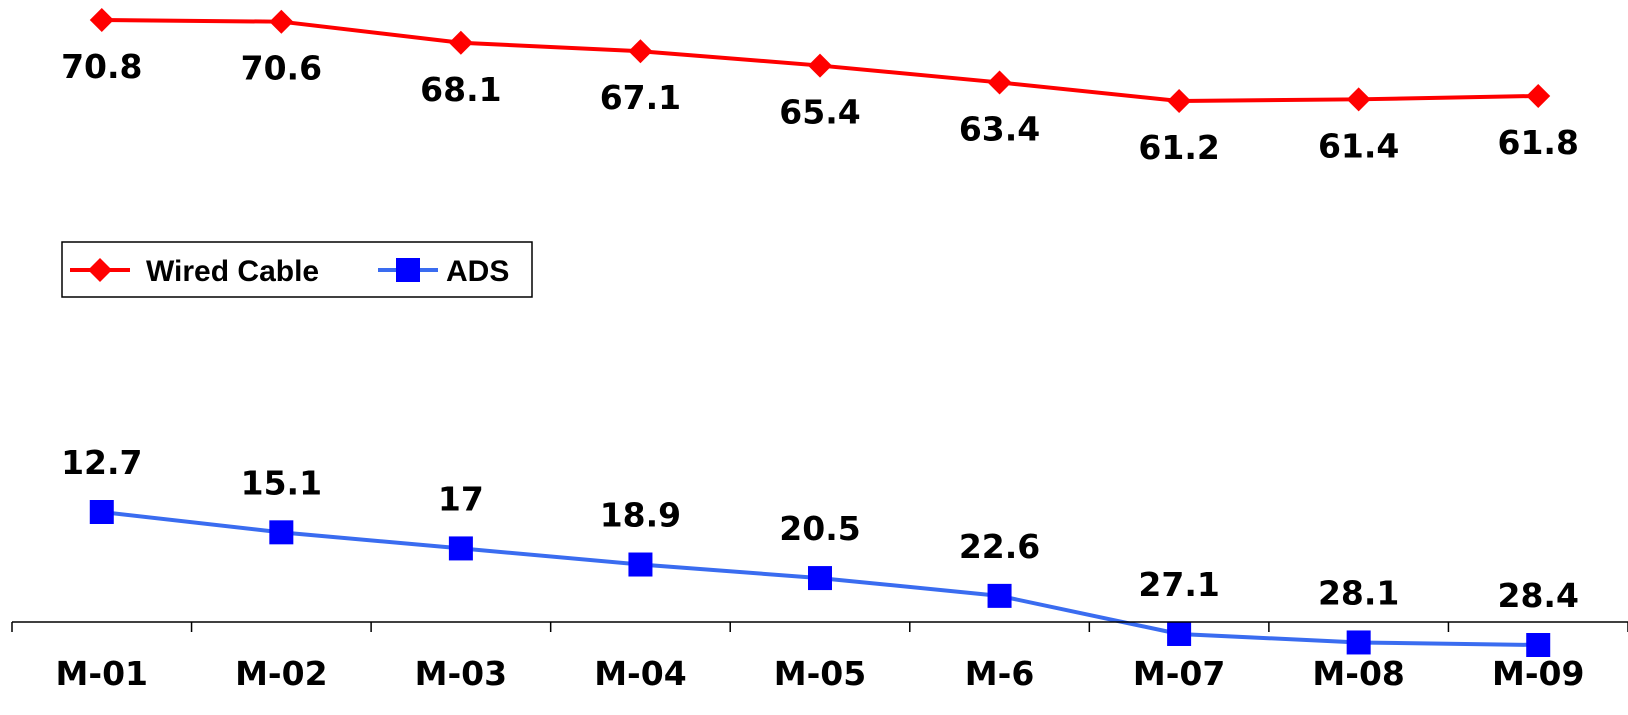 This screenshot has width=1628, height=715. Describe the element at coordinates (100, 270) in the screenshot. I see `legend-marker-wired-cable` at that location.